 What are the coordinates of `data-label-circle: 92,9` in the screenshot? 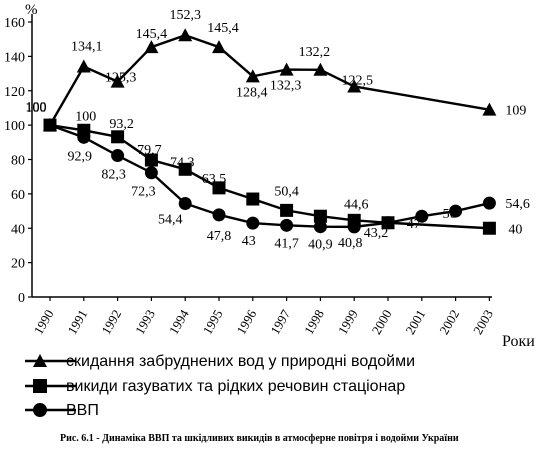 It's located at (80, 156).